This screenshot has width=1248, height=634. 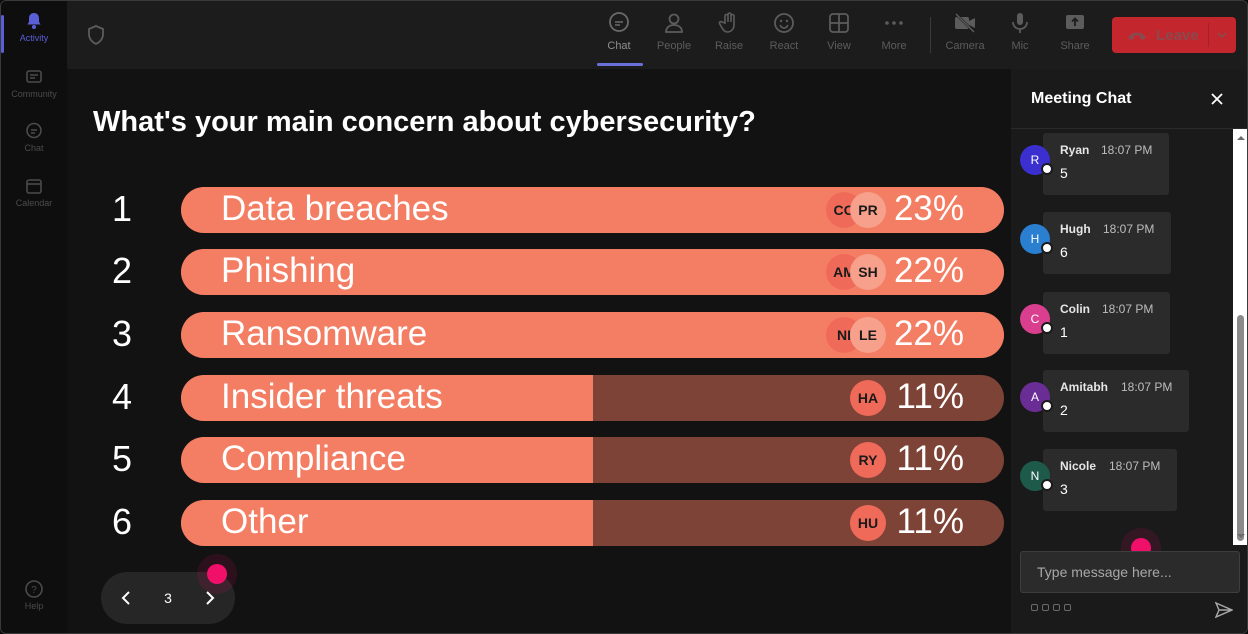 I want to click on rail-item-activity: Activity, so click(x=34, y=36).